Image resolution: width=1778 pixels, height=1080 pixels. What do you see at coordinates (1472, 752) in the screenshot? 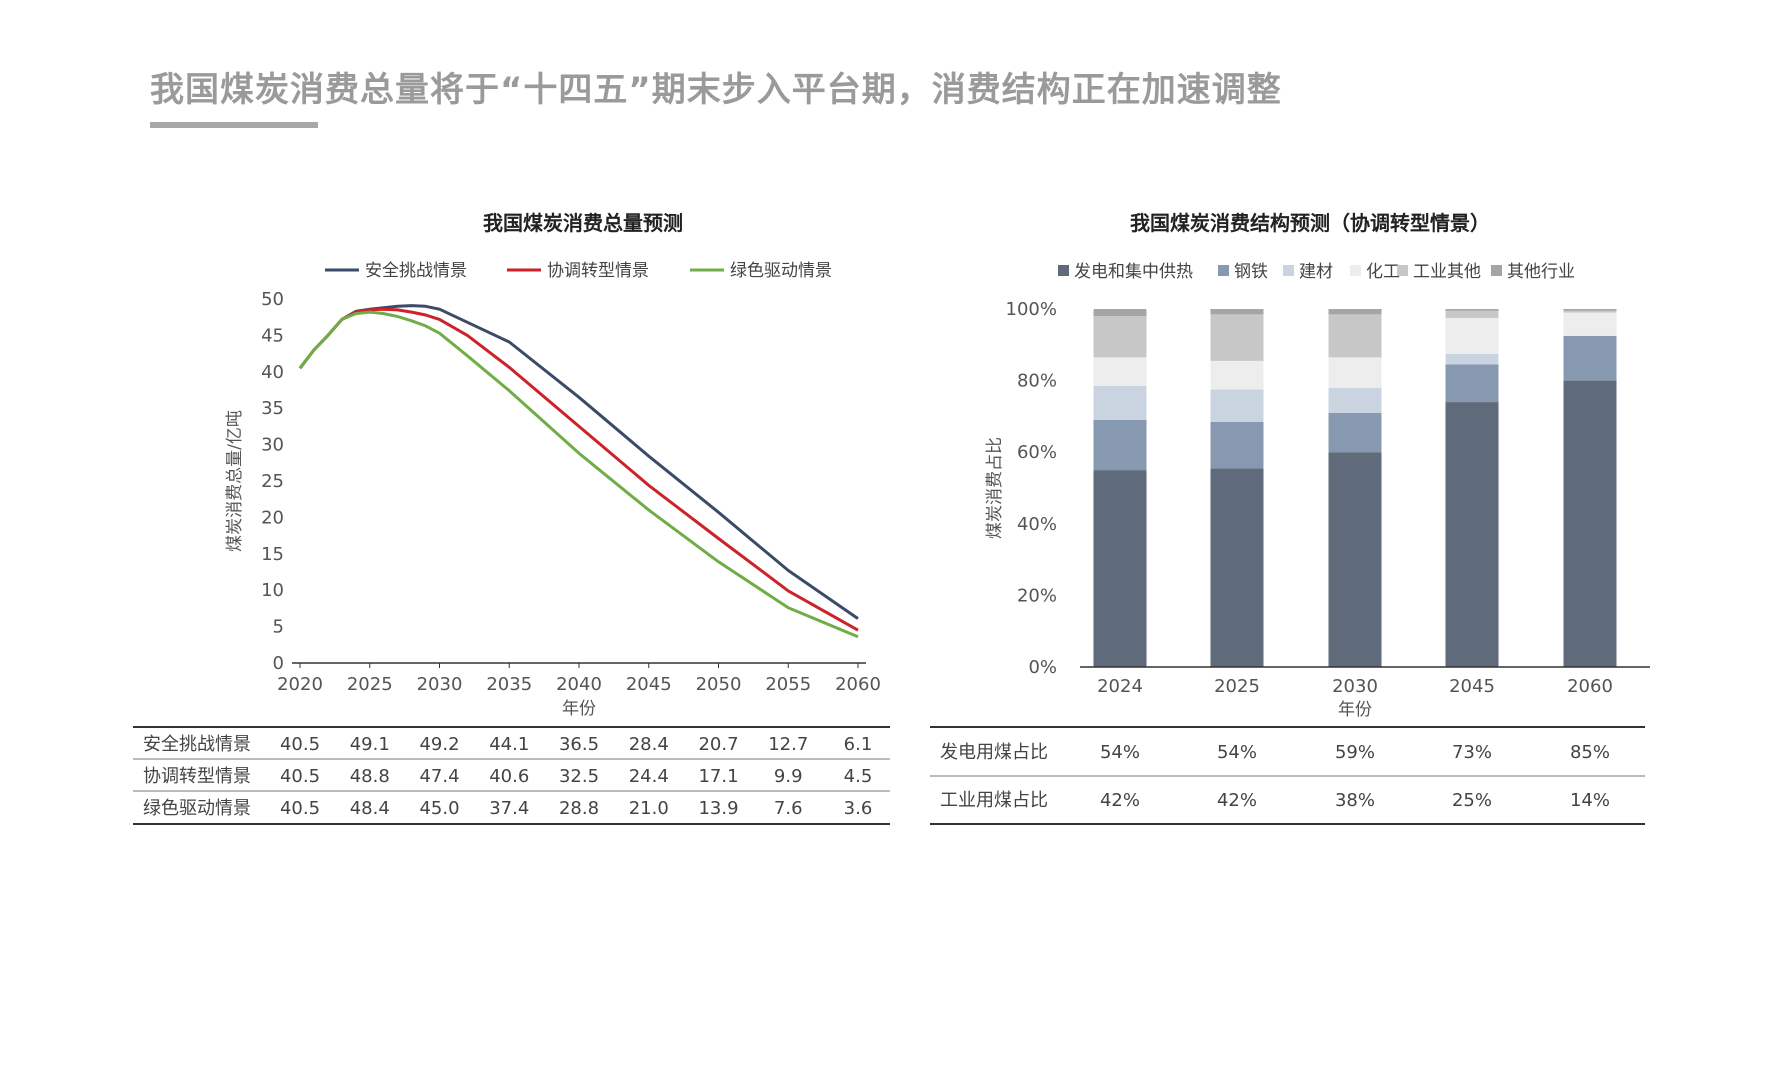
I see `bar-table-cell: 73%` at bounding box center [1472, 752].